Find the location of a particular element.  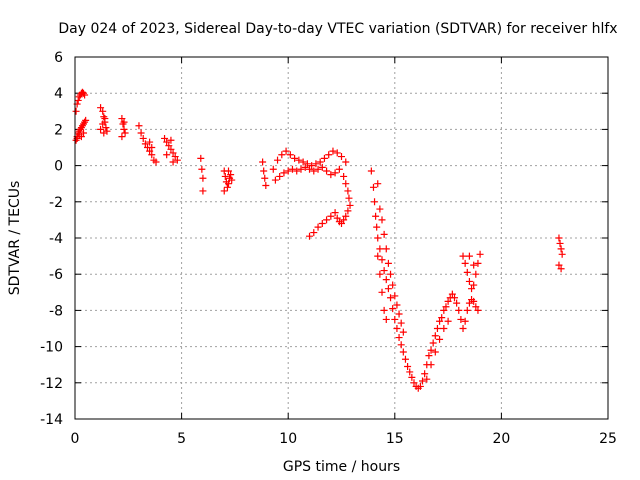

x-tick-label: 0 is located at coordinates (75, 439).